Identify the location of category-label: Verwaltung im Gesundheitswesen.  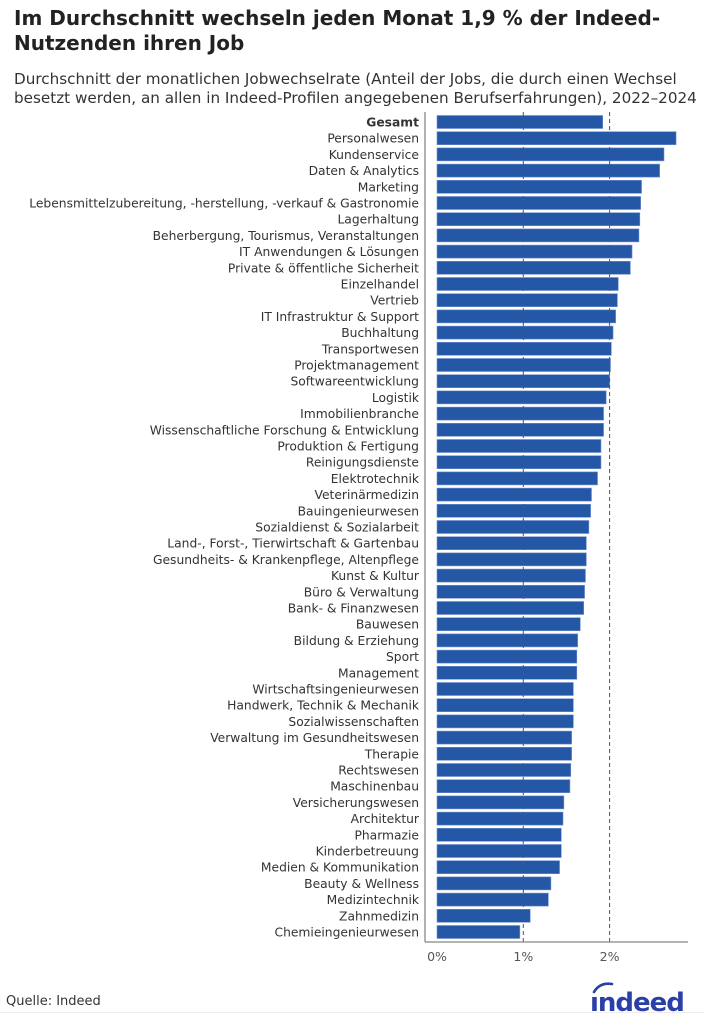
(314, 738).